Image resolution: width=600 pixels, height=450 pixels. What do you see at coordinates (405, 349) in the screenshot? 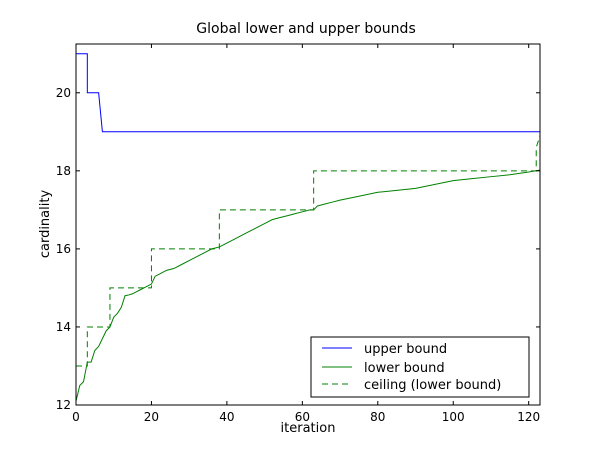
I see `legend-label-upper-bound: upper bound` at bounding box center [405, 349].